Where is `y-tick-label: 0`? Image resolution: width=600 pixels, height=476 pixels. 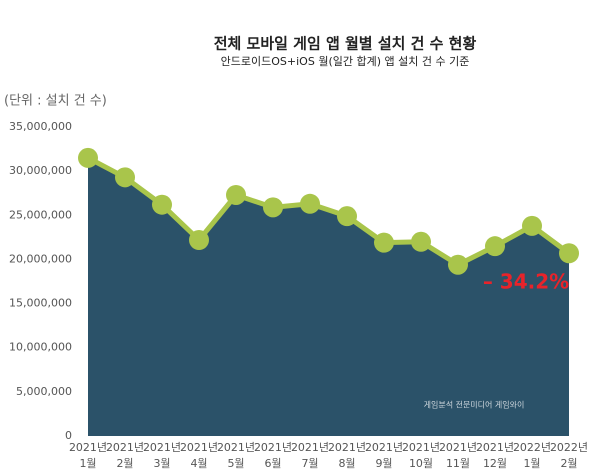
y-tick-label: 0 is located at coordinates (68, 435).